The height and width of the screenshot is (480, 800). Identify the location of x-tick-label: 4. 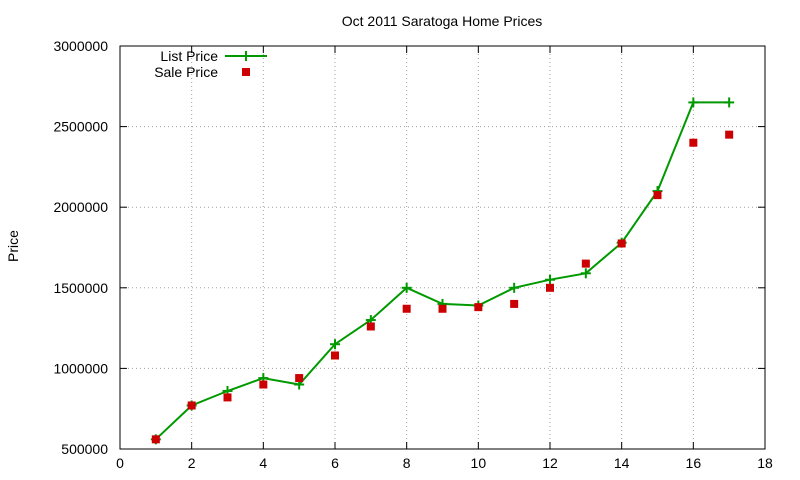
(263, 463).